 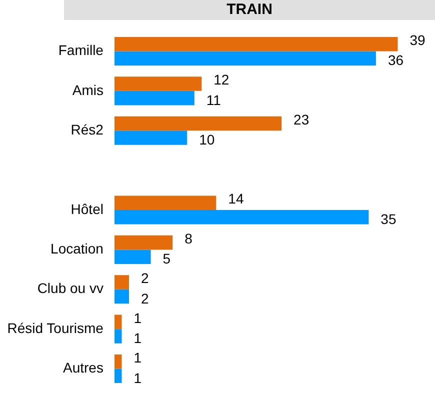 What do you see at coordinates (166, 258) in the screenshot?
I see `data-label: 5` at bounding box center [166, 258].